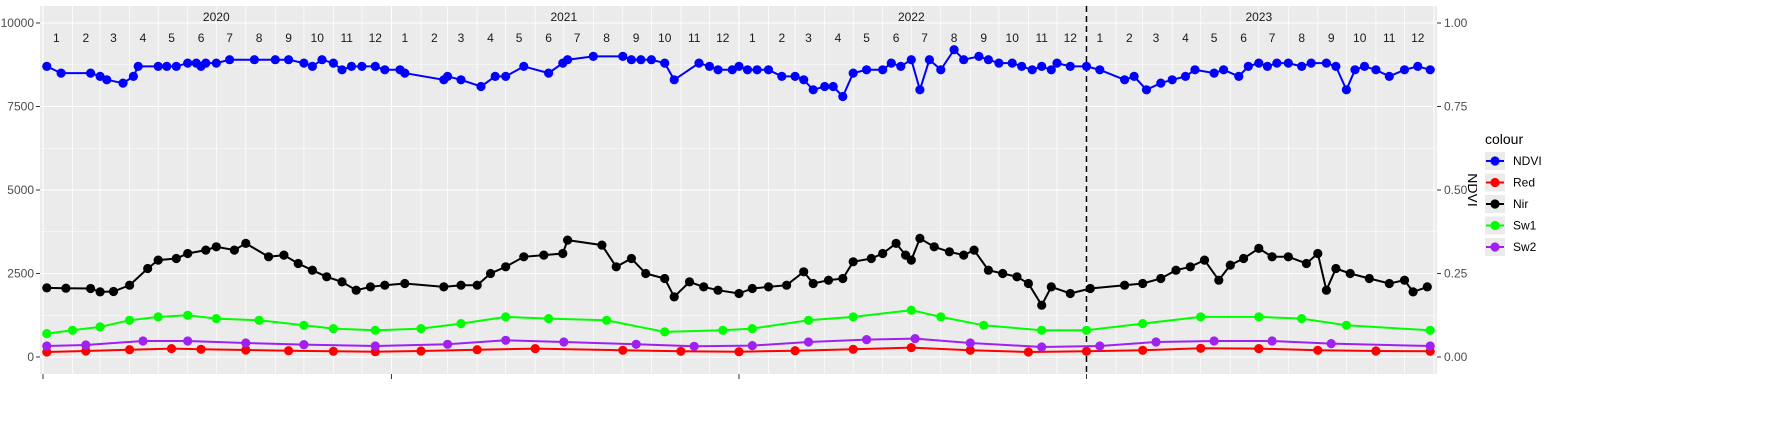  What do you see at coordinates (1527, 161) in the screenshot?
I see `legend-label: NDVI` at bounding box center [1527, 161].